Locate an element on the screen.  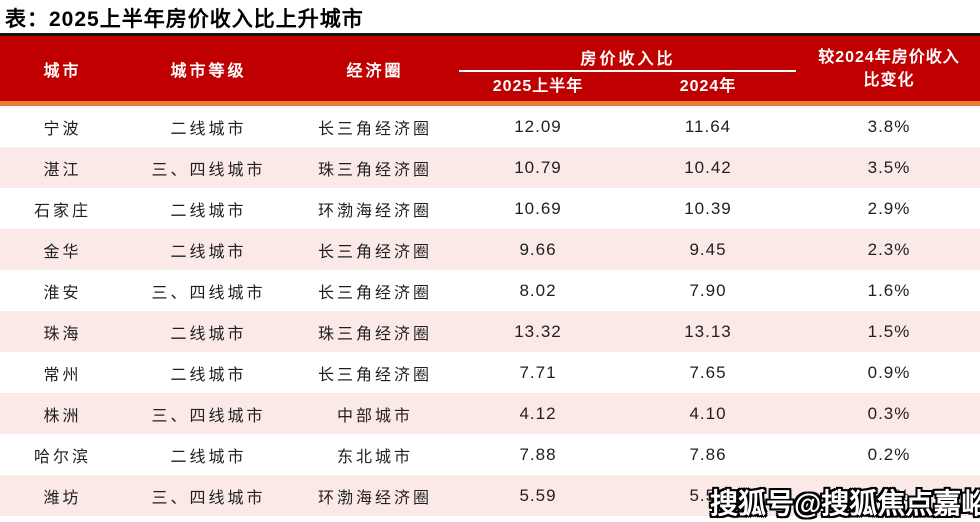
cell-city: 金华 is located at coordinates (62, 252).